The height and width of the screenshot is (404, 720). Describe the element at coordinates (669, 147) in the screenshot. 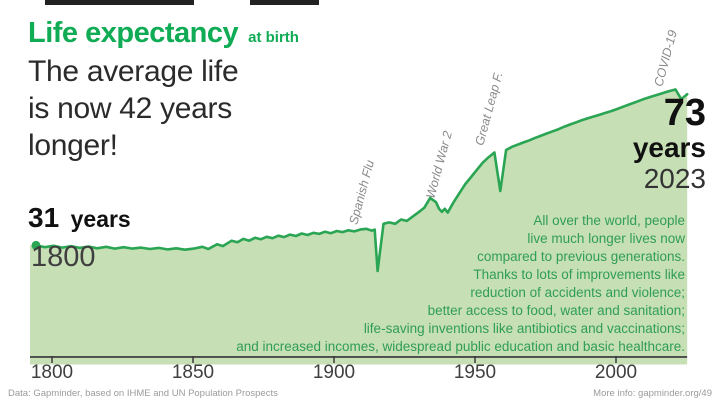

I see `end-marker-unit: years` at that location.